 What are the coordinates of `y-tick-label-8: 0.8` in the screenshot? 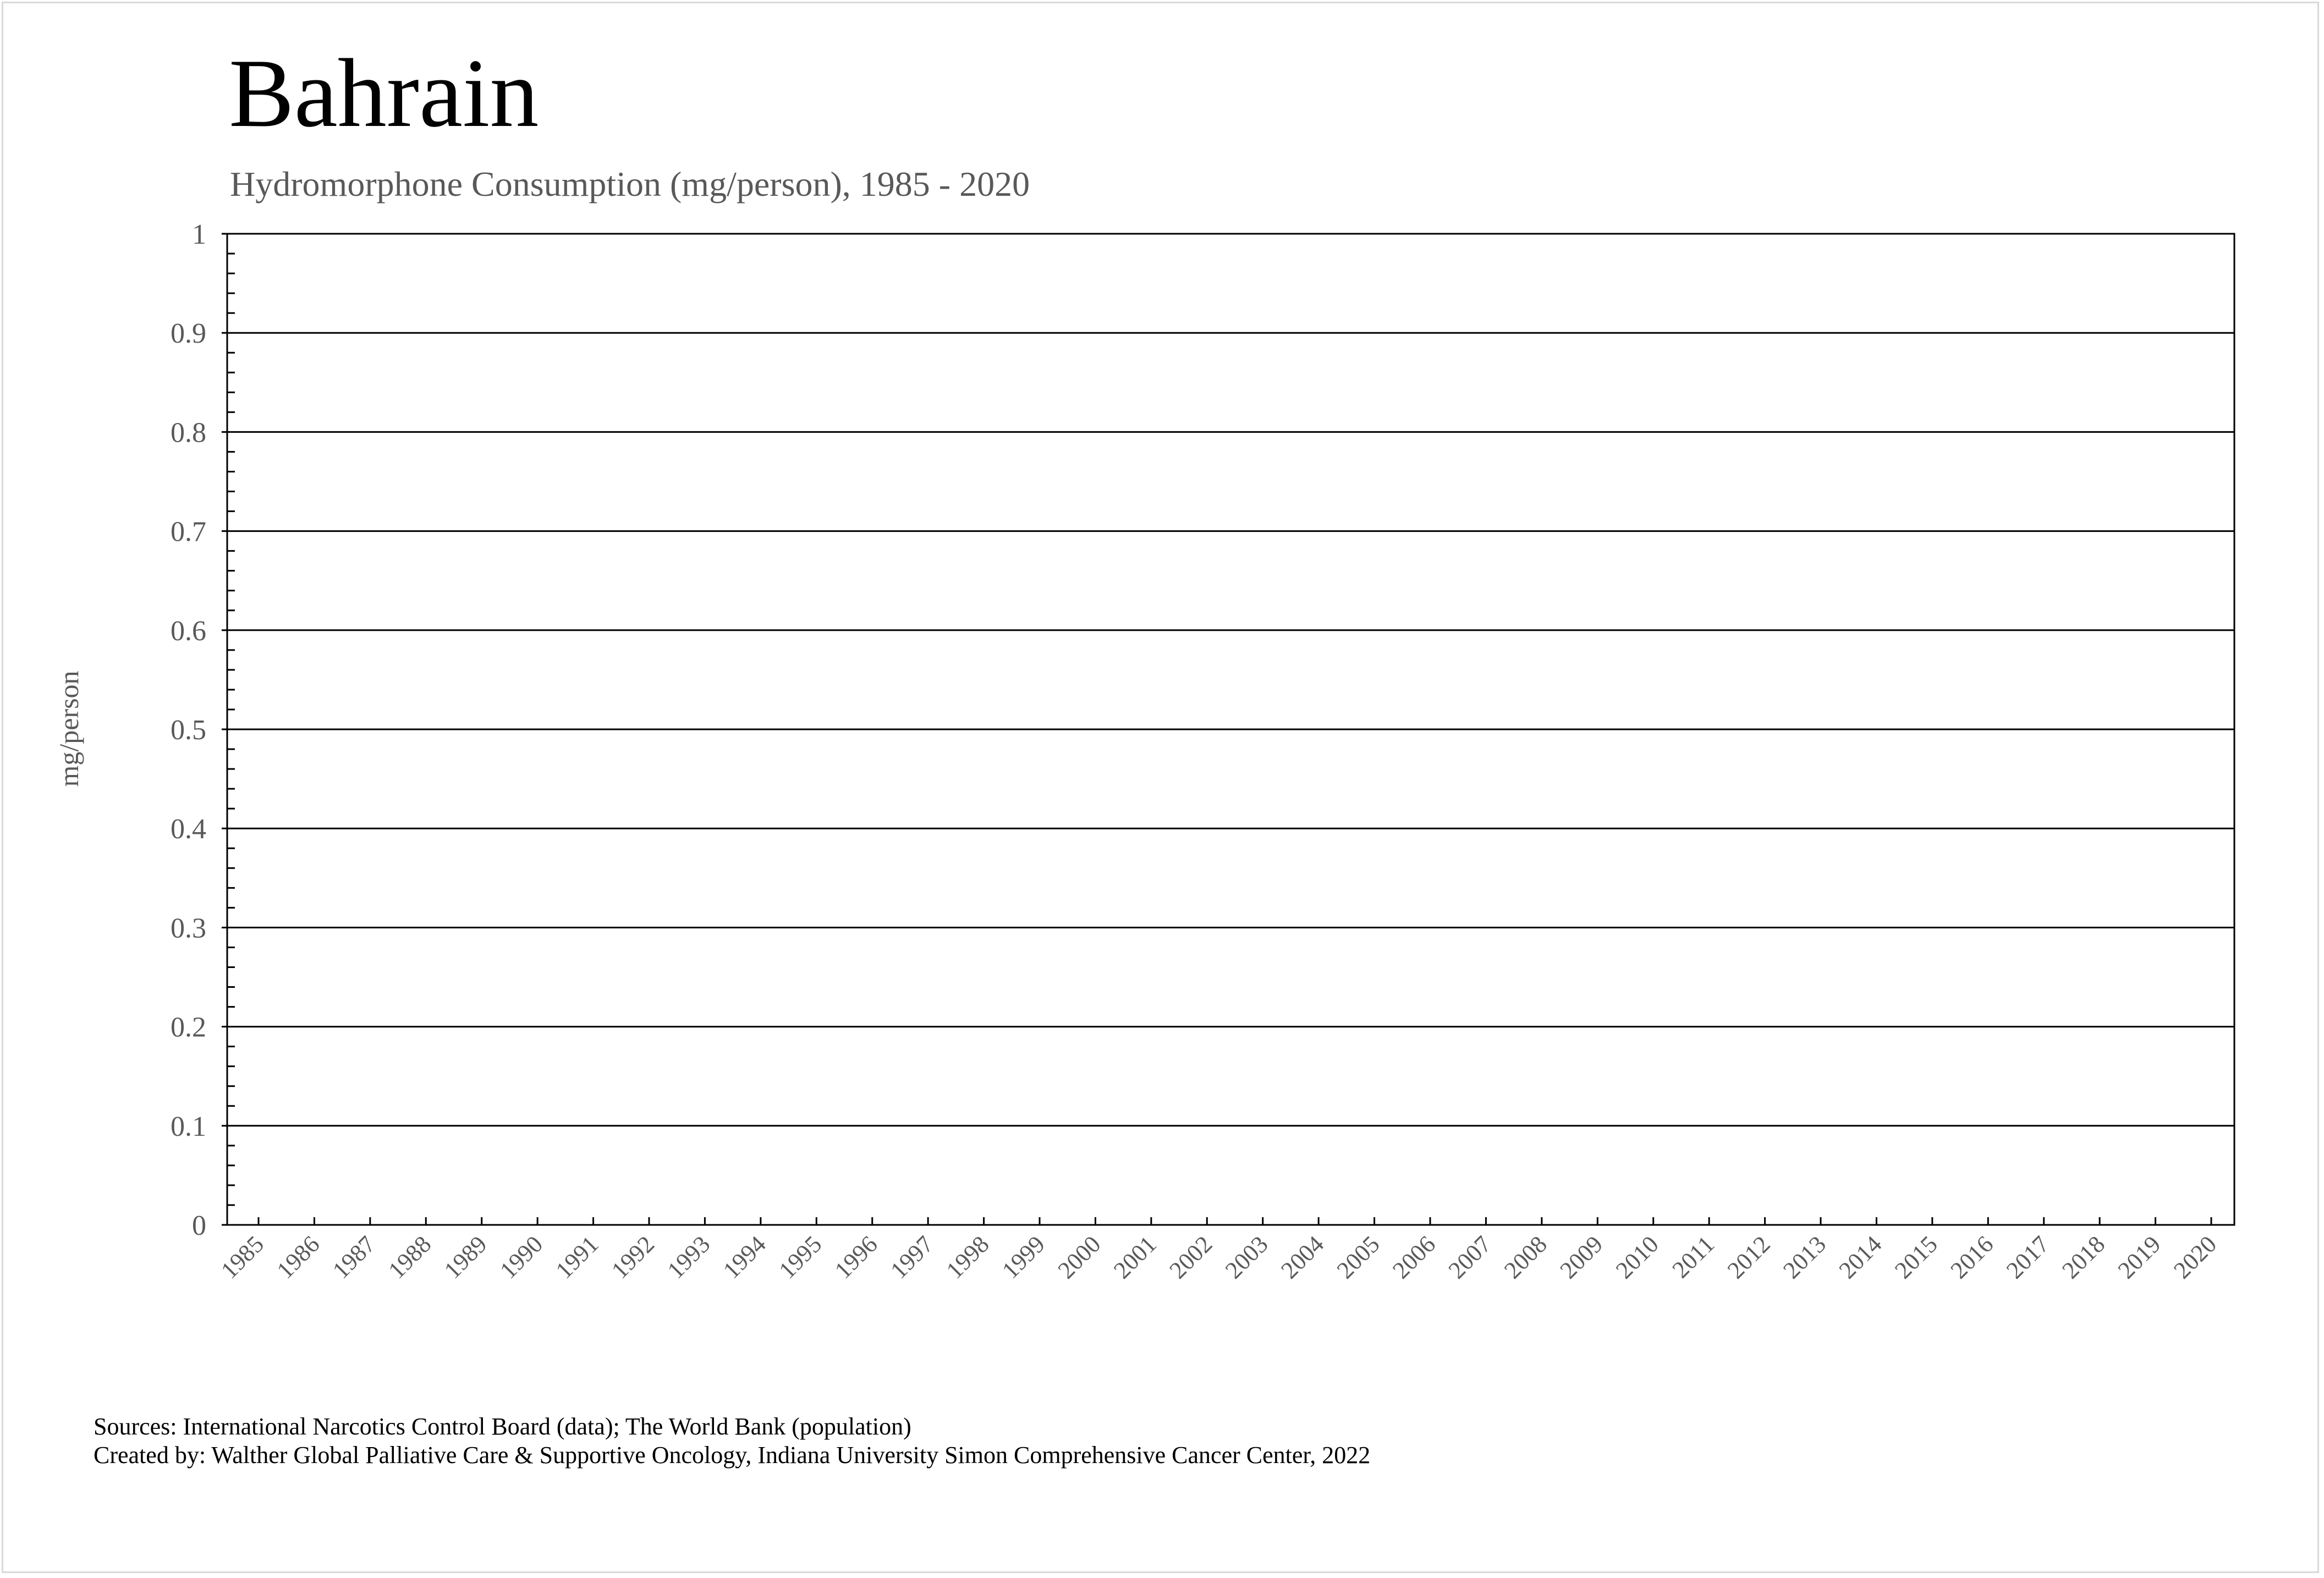 It's located at (188, 433).